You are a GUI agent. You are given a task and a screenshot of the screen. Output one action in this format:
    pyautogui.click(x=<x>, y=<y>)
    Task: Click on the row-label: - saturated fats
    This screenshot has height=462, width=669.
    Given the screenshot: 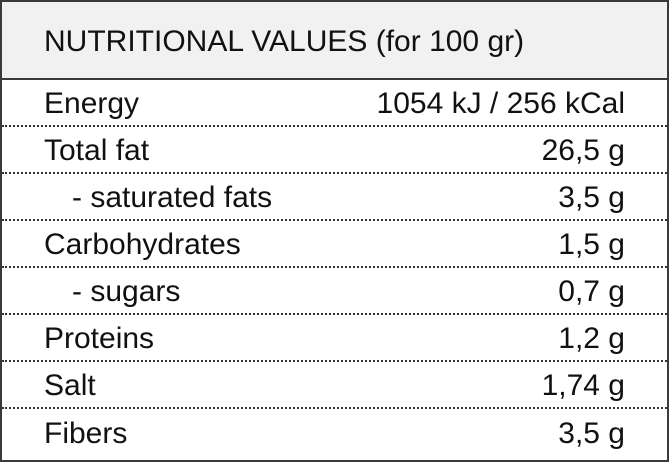 What is the action you would take?
    pyautogui.click(x=172, y=197)
    